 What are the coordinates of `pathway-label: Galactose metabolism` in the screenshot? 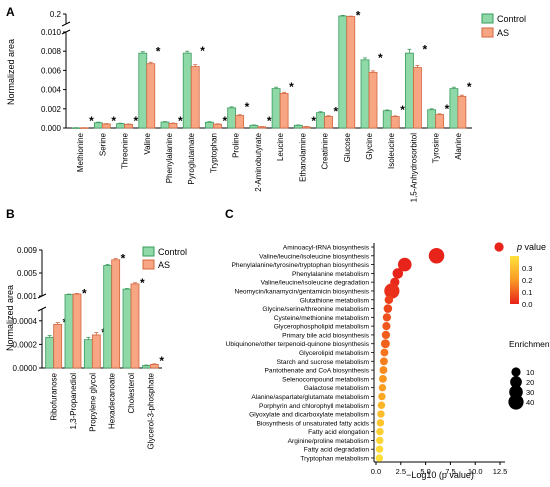 It's located at (337, 388).